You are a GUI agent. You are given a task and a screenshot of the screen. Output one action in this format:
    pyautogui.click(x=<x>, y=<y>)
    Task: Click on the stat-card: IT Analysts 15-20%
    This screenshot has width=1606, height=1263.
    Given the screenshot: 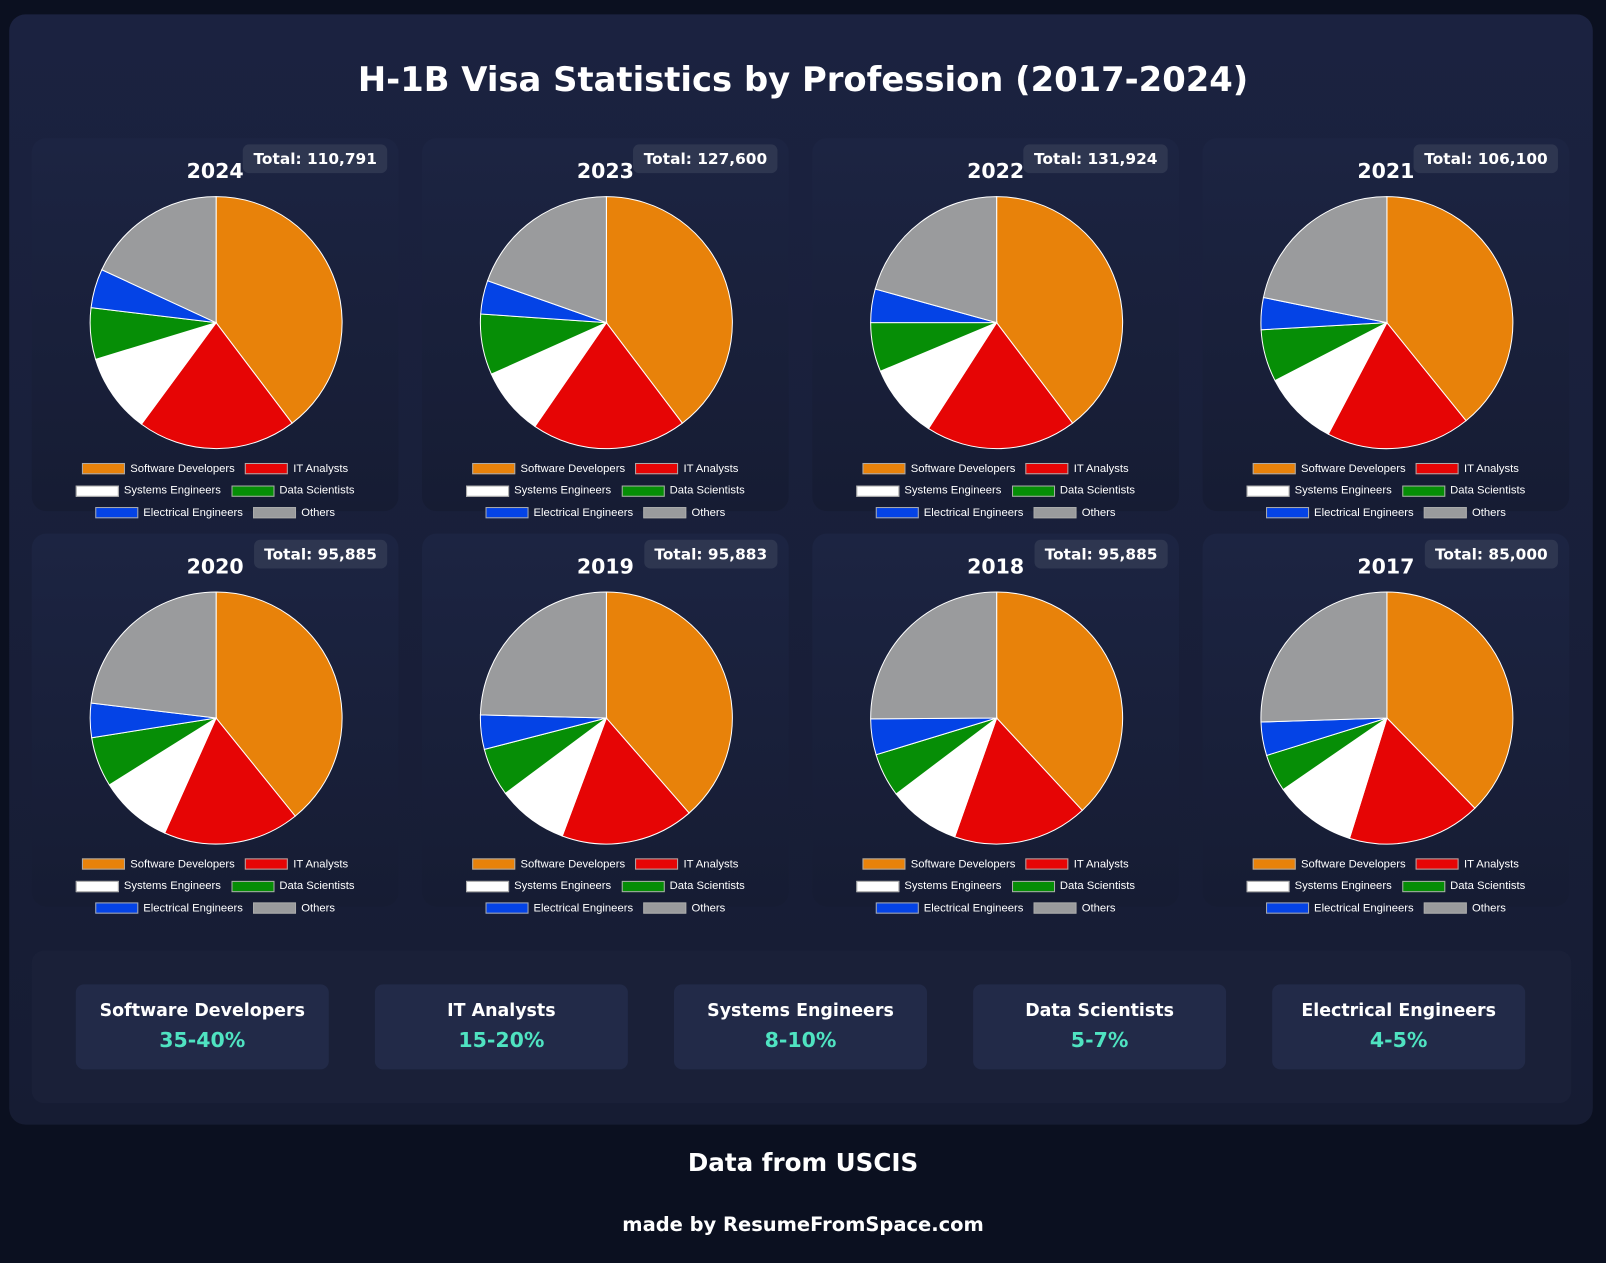 What is the action you would take?
    pyautogui.click(x=501, y=1027)
    